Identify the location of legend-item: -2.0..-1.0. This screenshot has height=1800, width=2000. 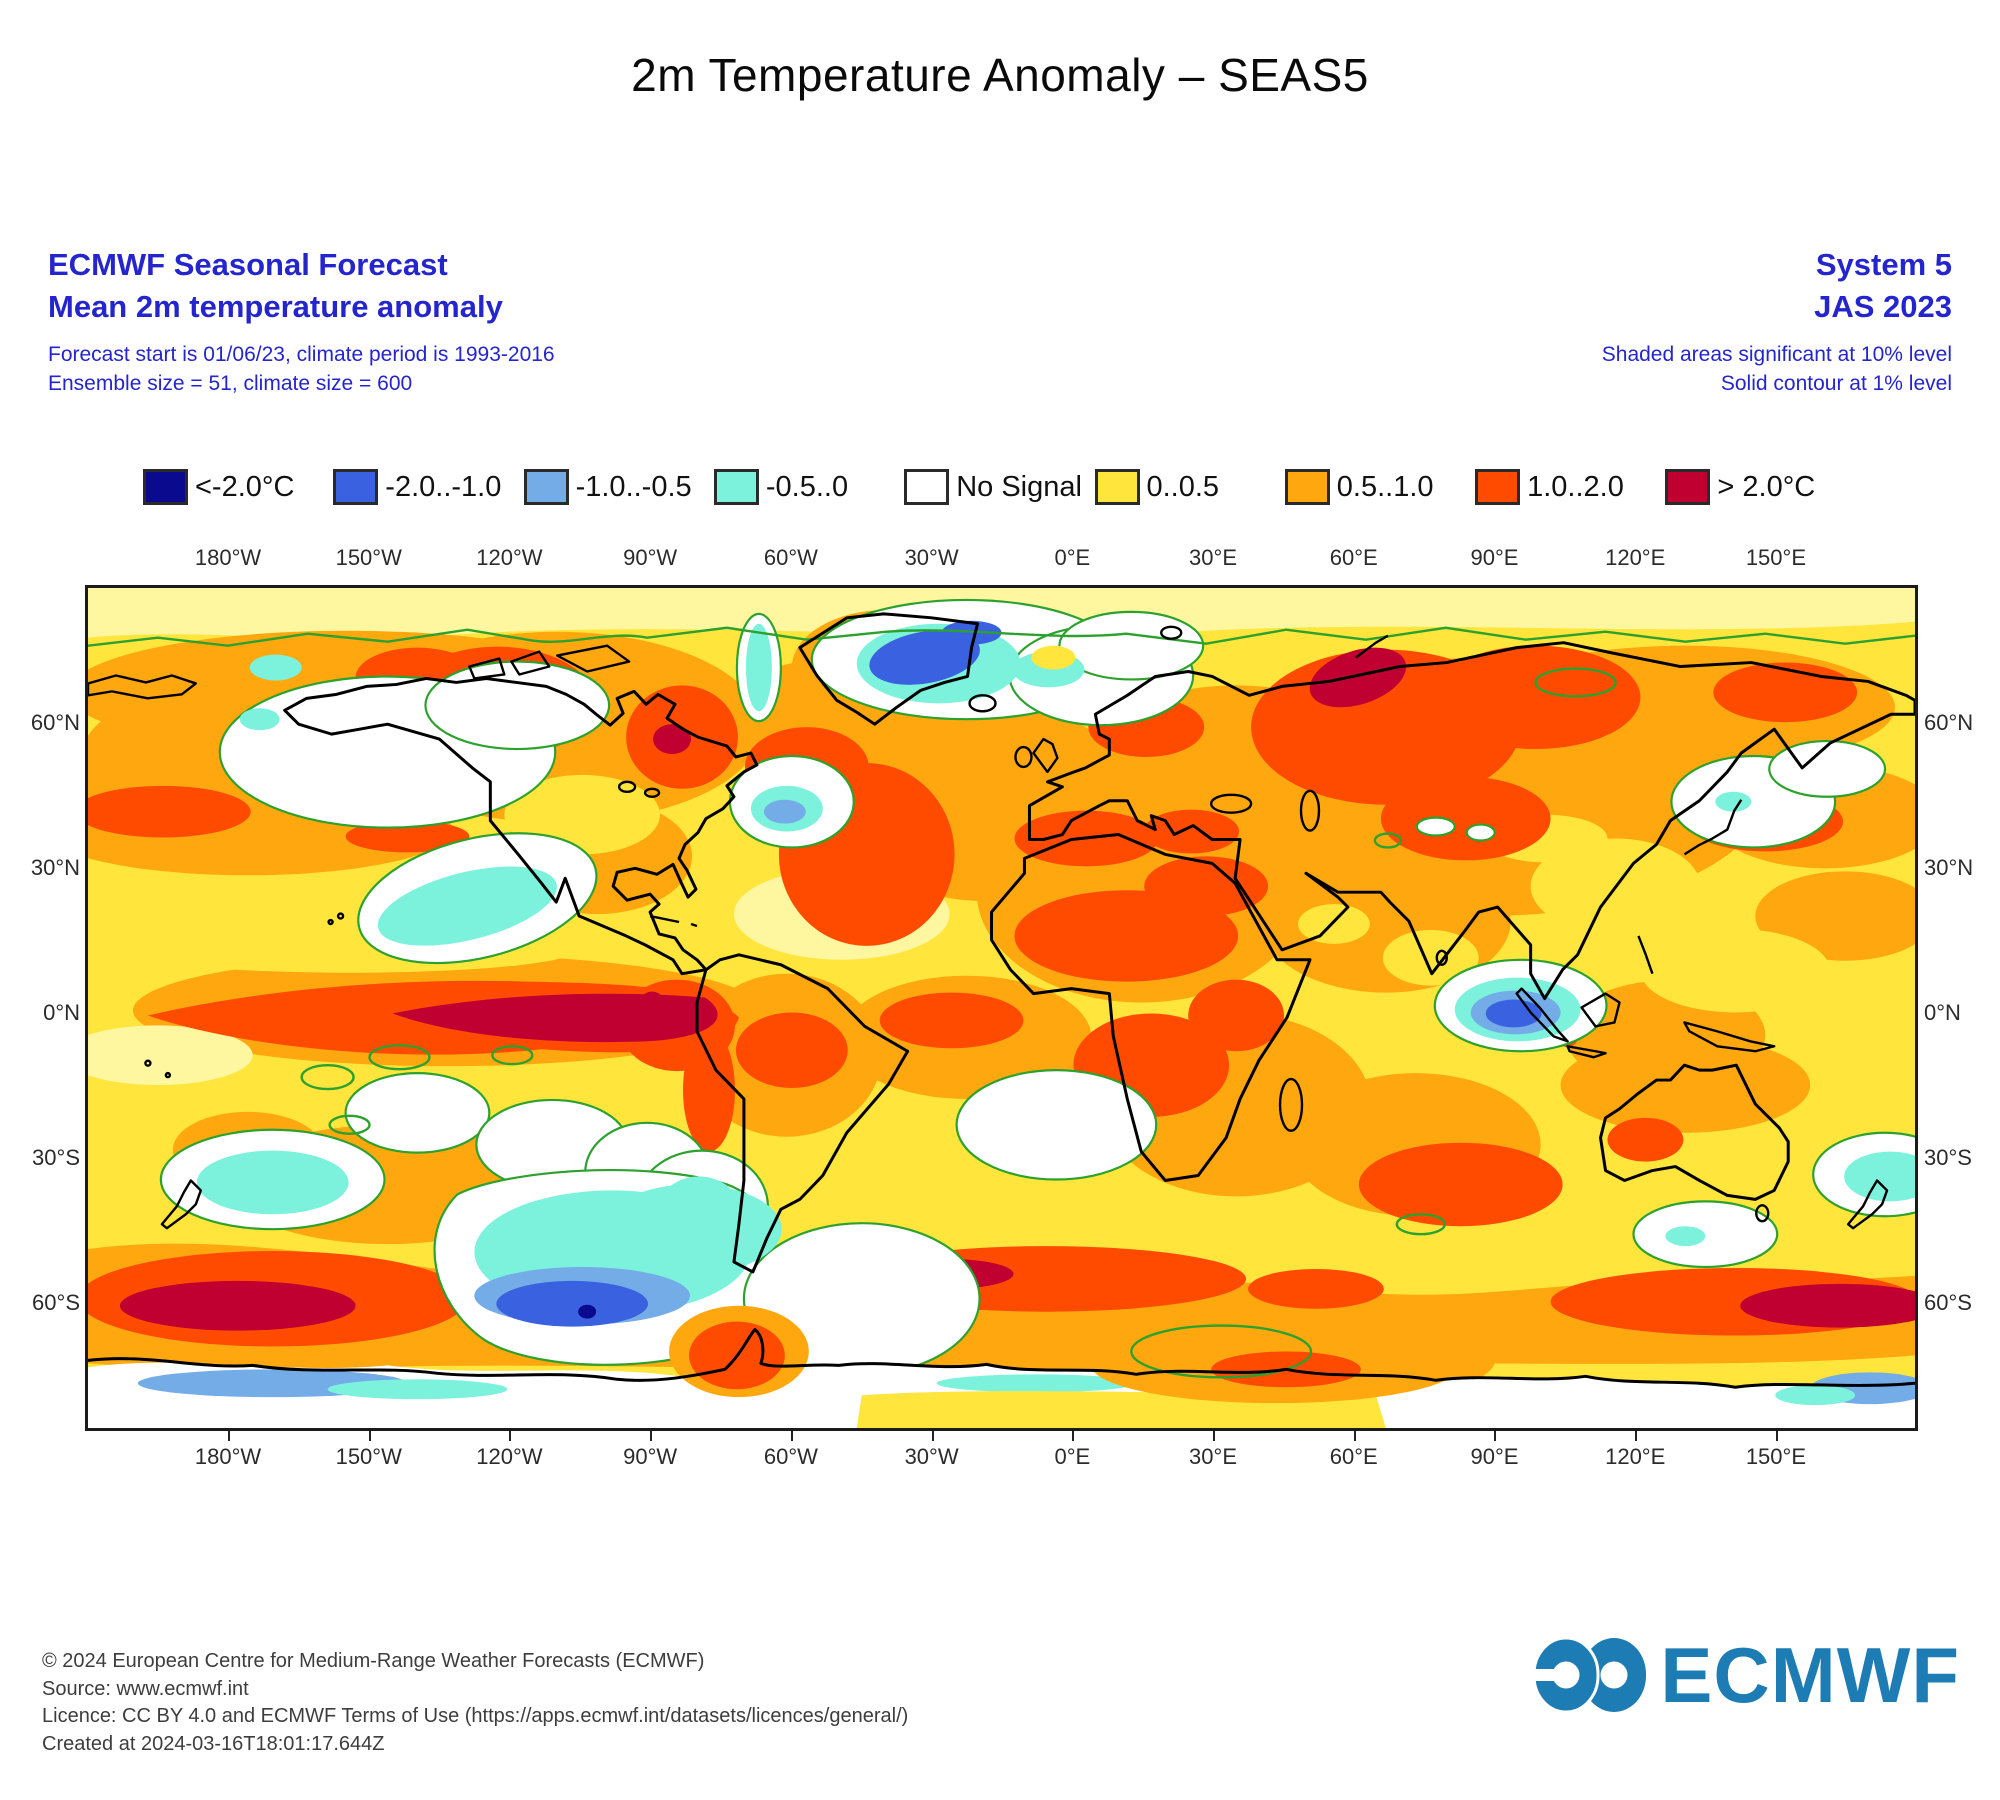
(417, 487).